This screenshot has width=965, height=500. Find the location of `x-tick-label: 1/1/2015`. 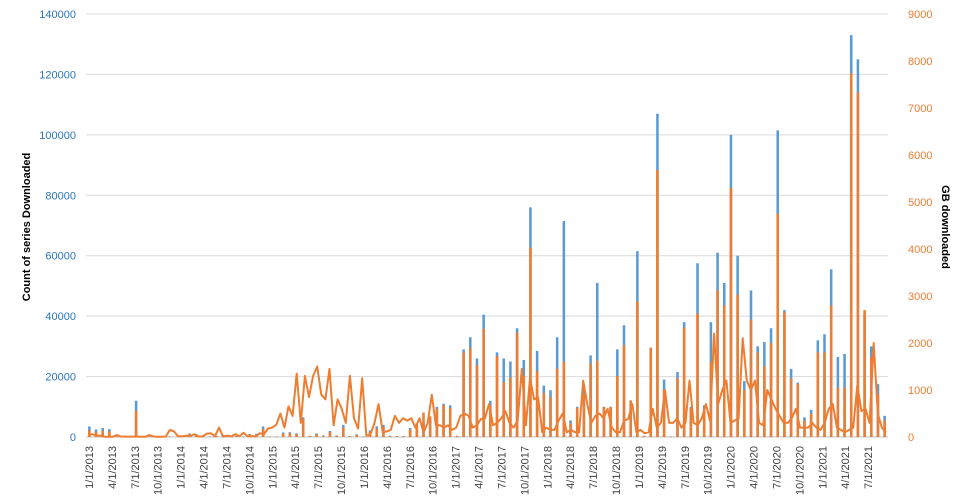

x-tick-label: 1/1/2015 is located at coordinates (273, 467).